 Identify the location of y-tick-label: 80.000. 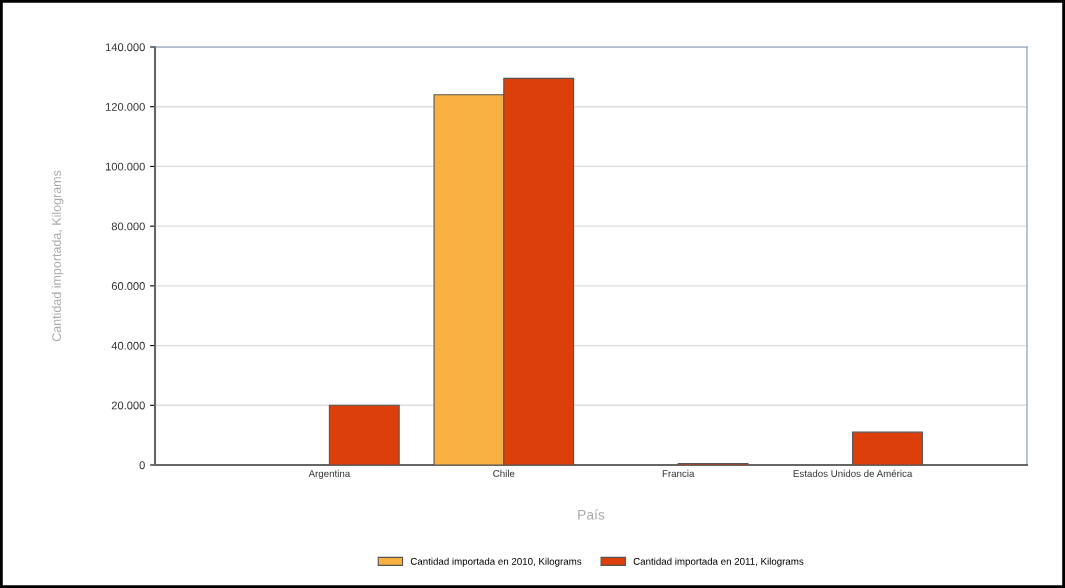
(128, 226).